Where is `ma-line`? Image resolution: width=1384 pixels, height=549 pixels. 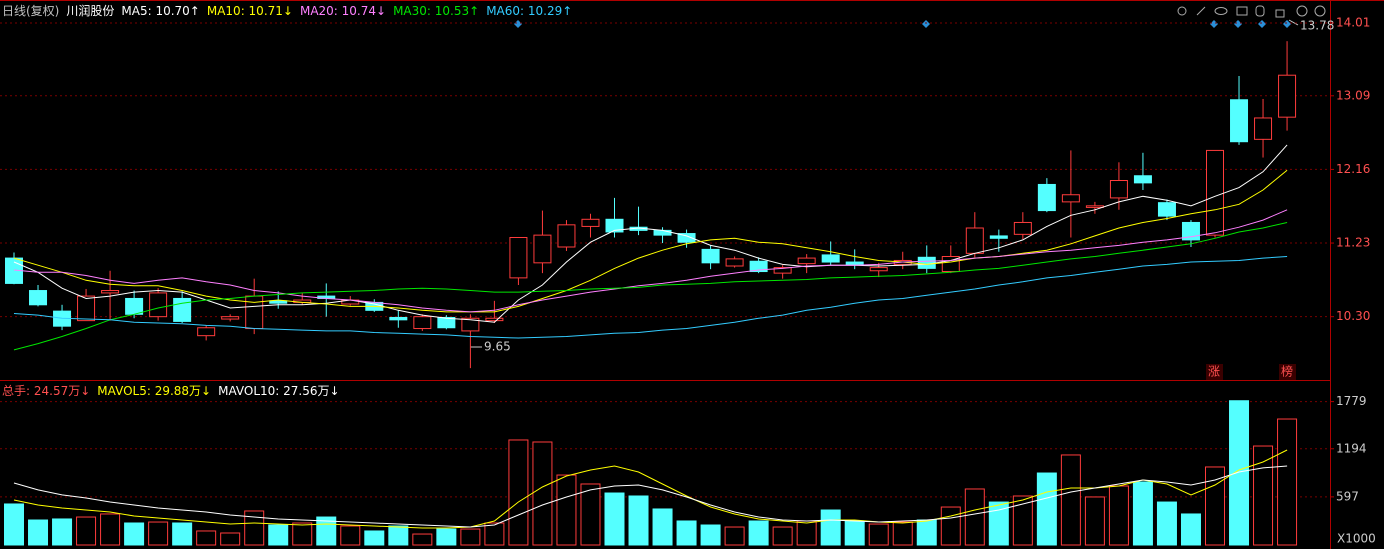
ma-line is located at coordinates (650, 297).